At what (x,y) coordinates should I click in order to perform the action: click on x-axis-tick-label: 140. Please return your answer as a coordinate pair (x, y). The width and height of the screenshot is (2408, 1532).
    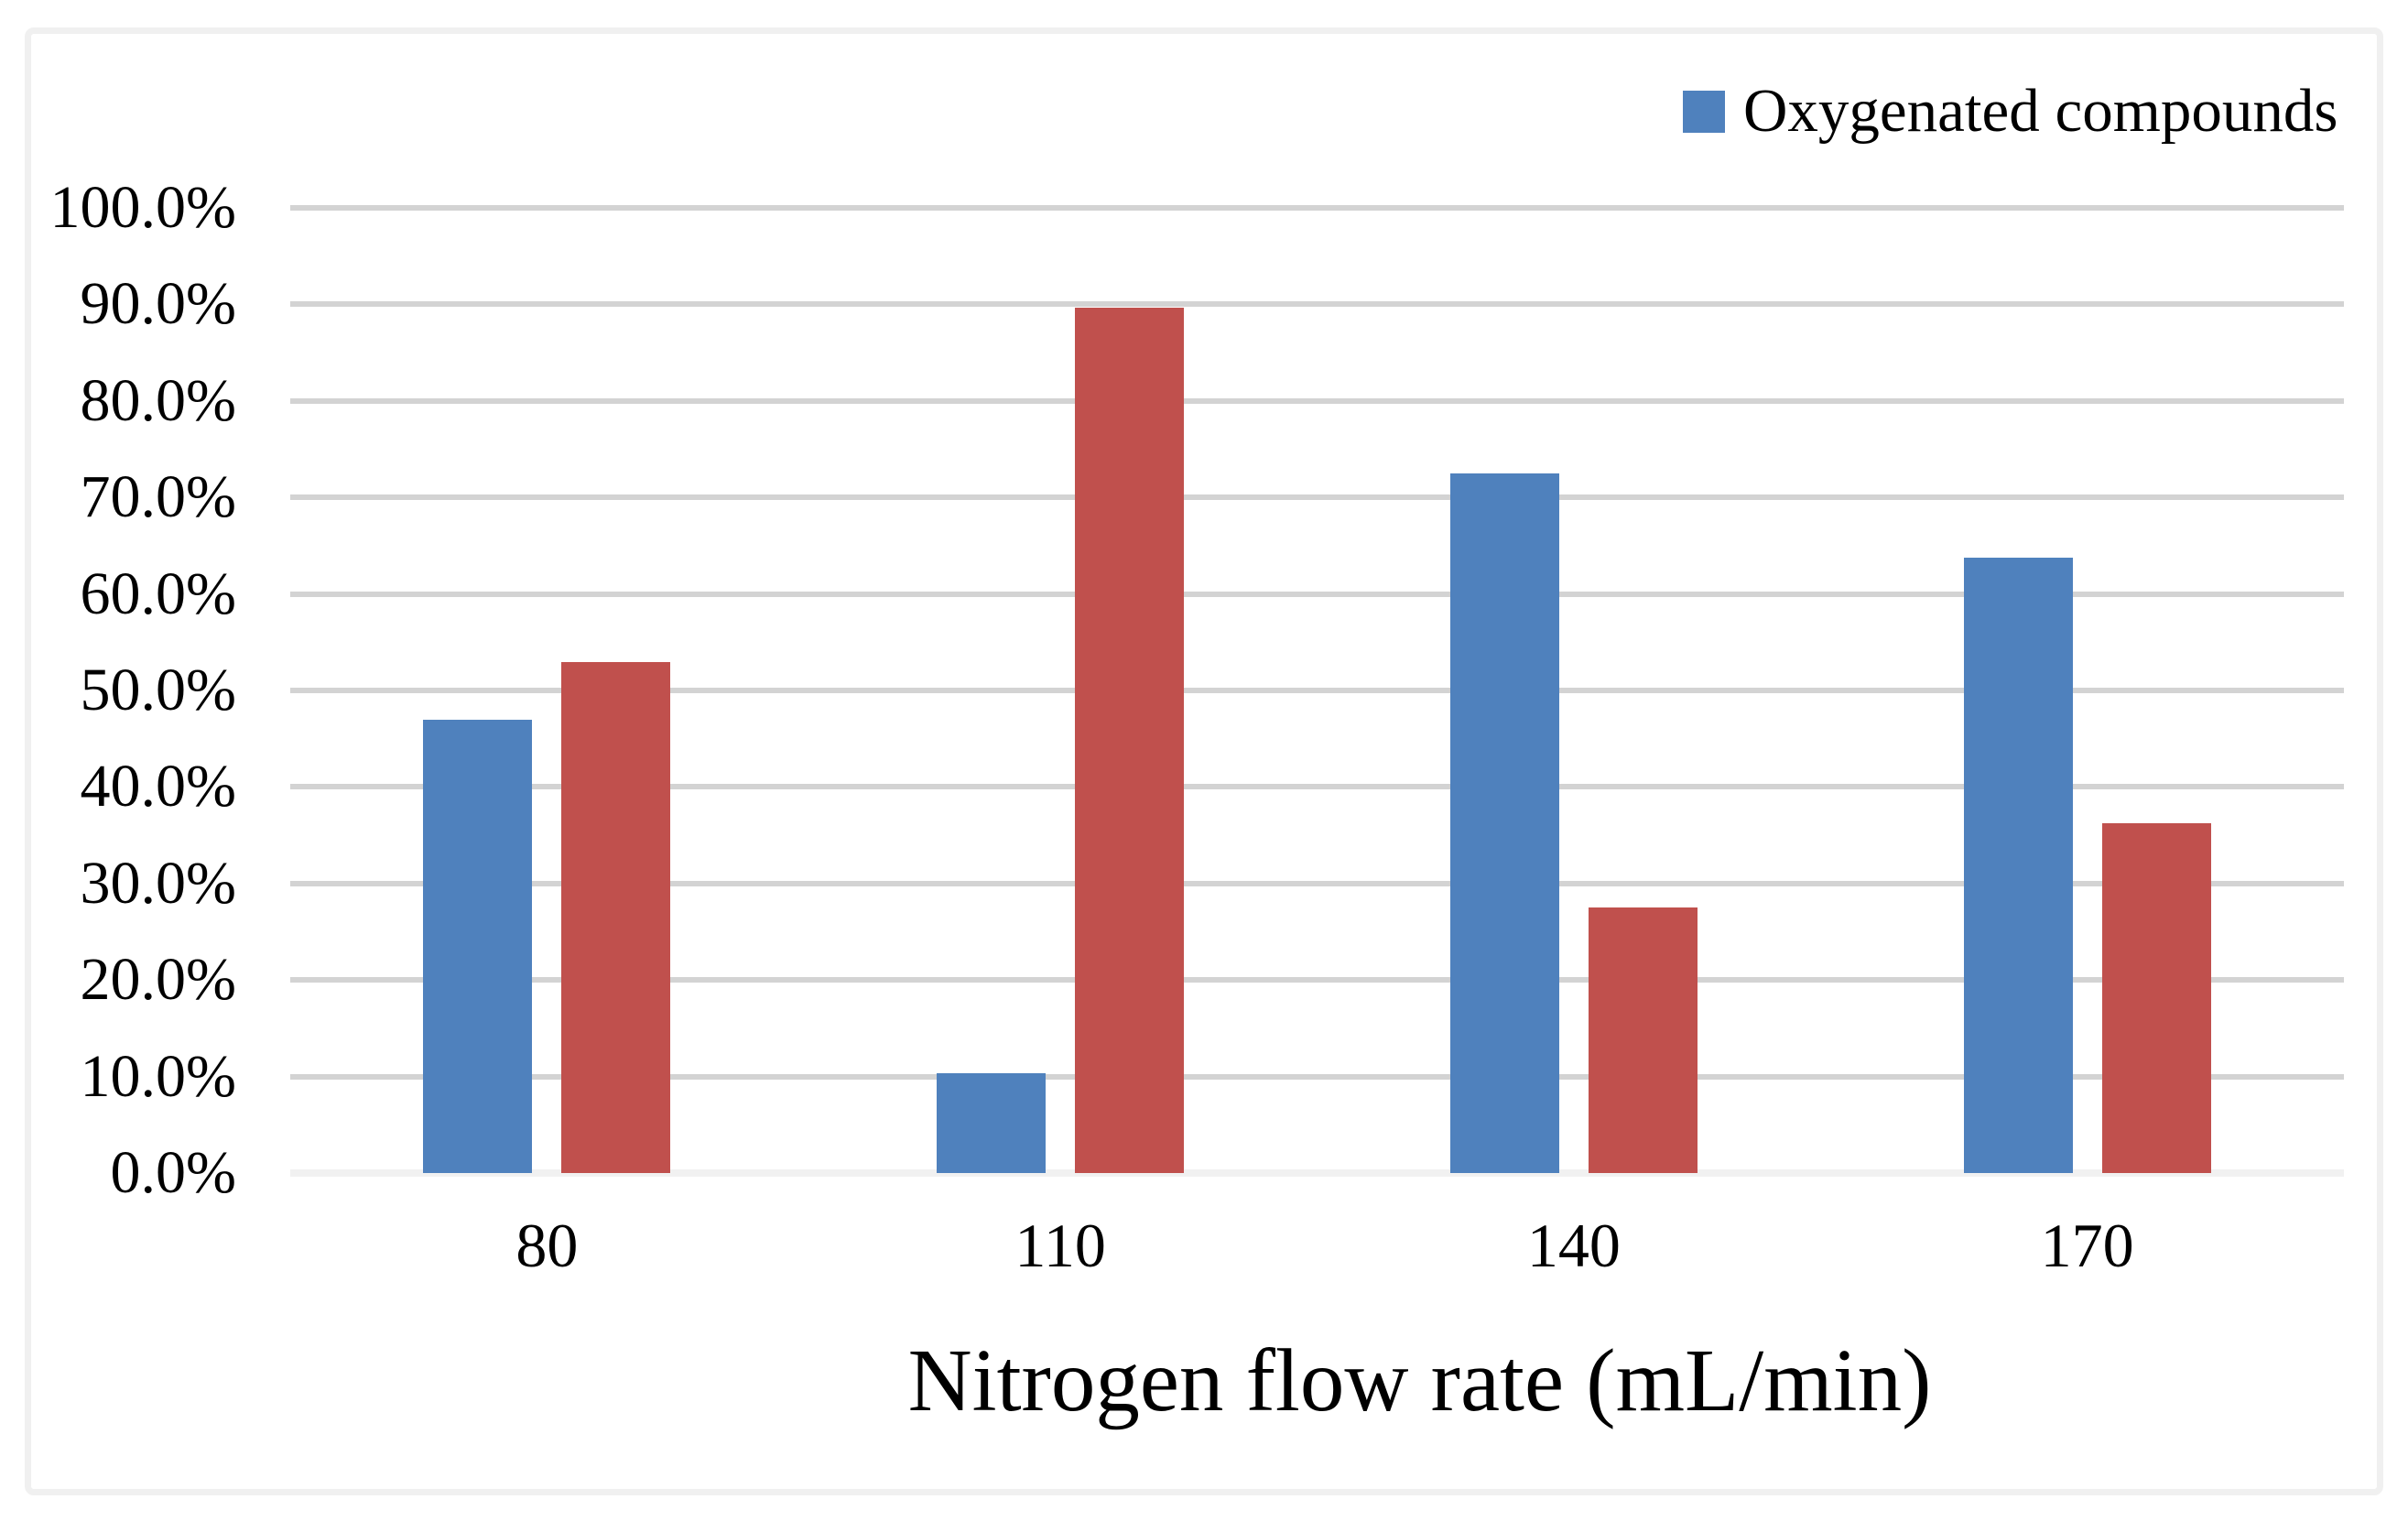
    Looking at the image, I should click on (1573, 1245).